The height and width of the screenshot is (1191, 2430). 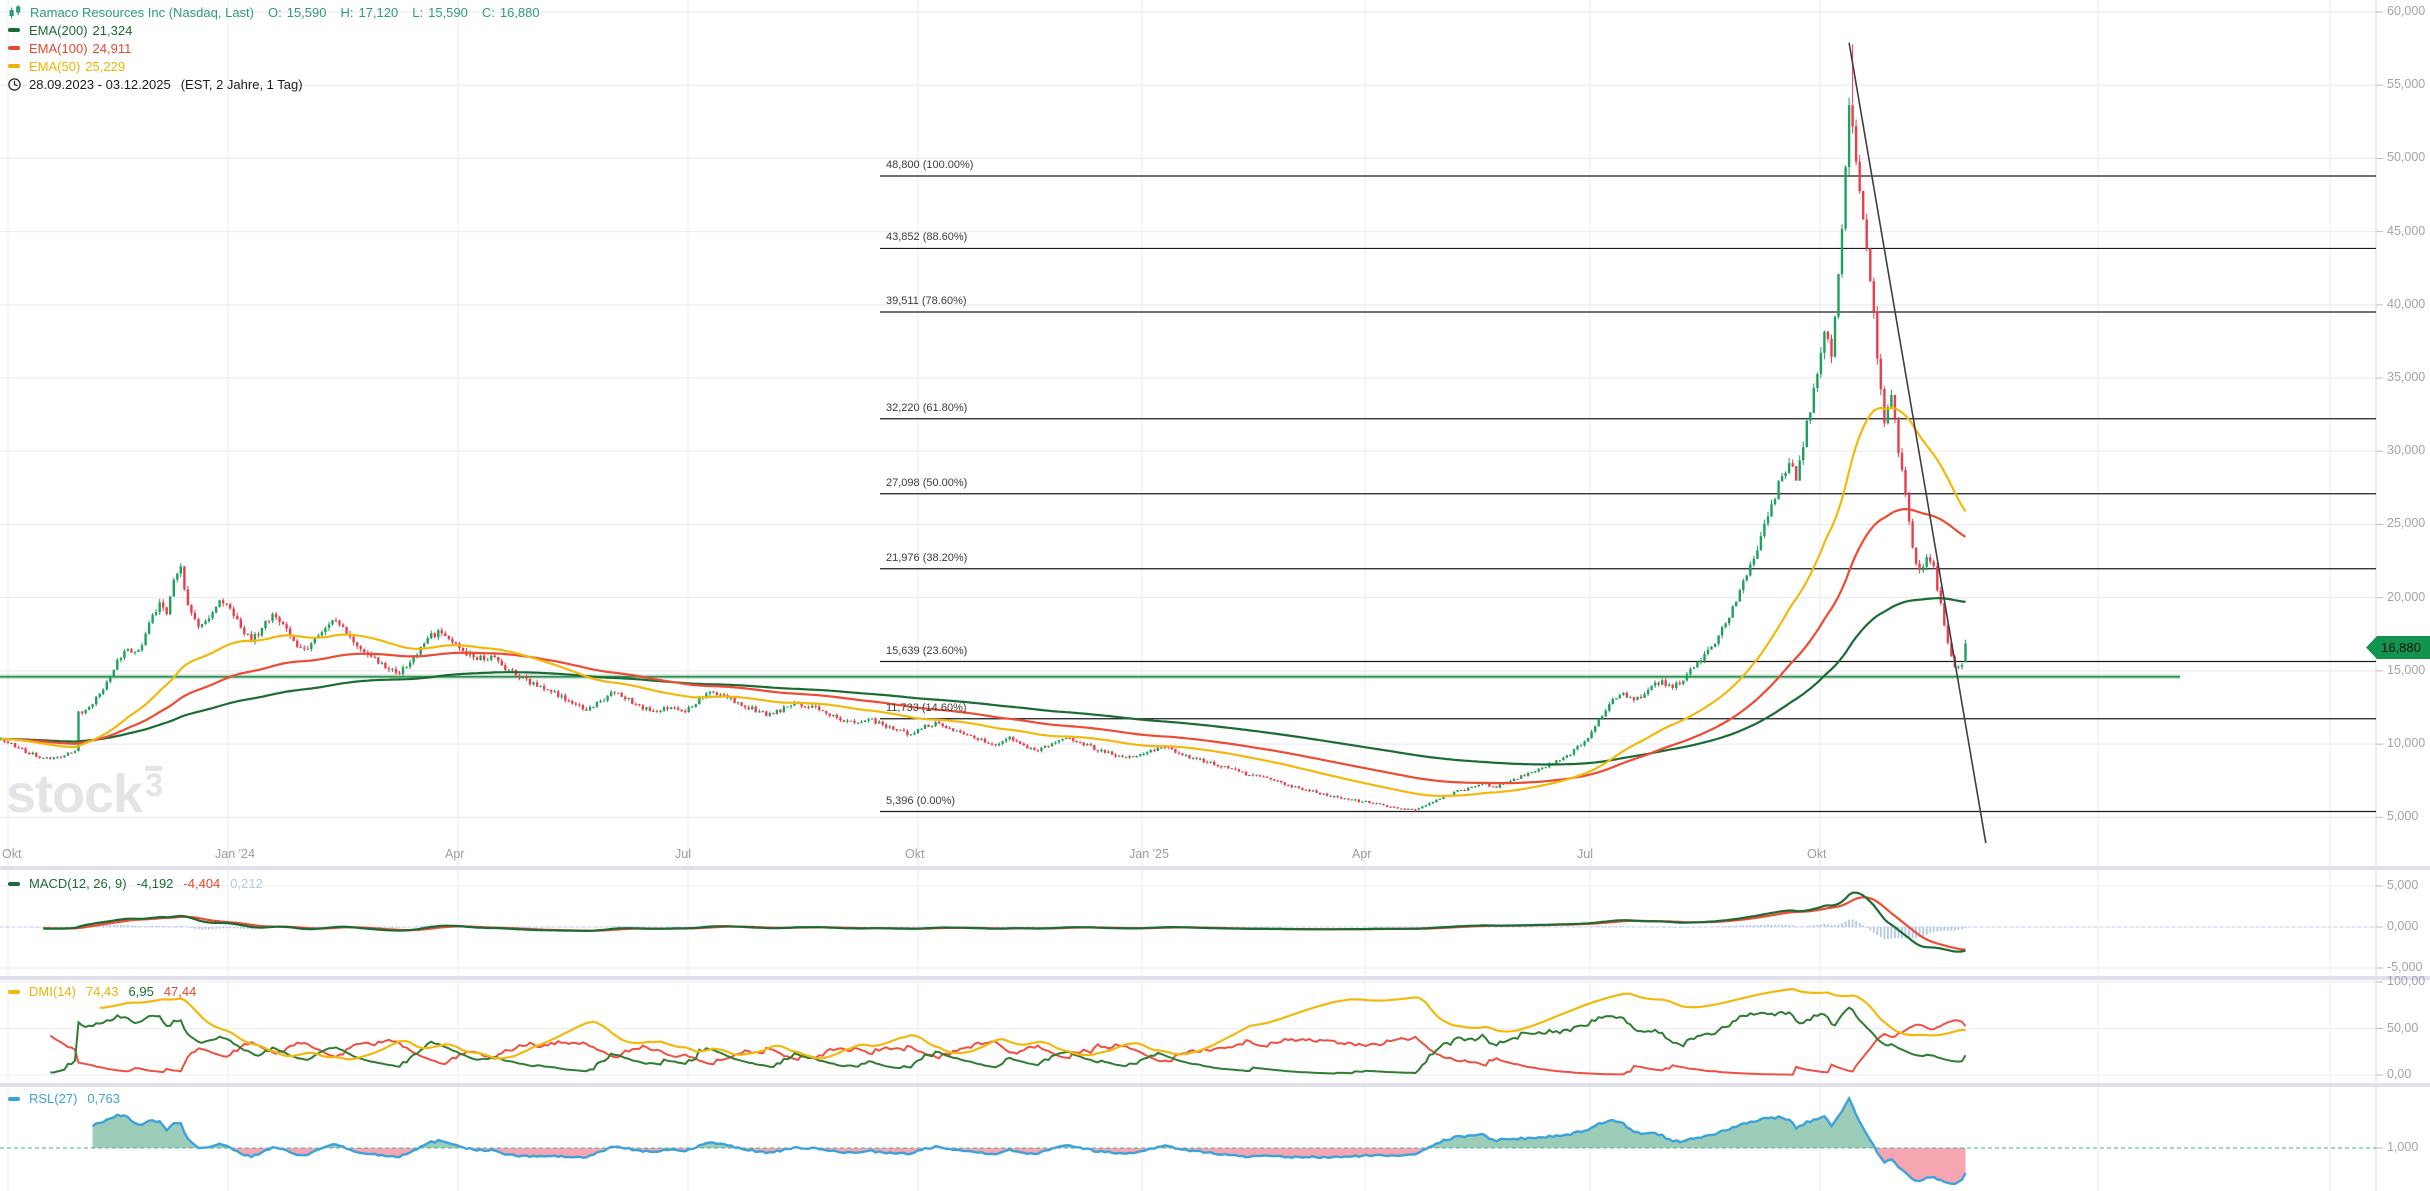 I want to click on last-price-badge: 16,880, so click(x=2398, y=647).